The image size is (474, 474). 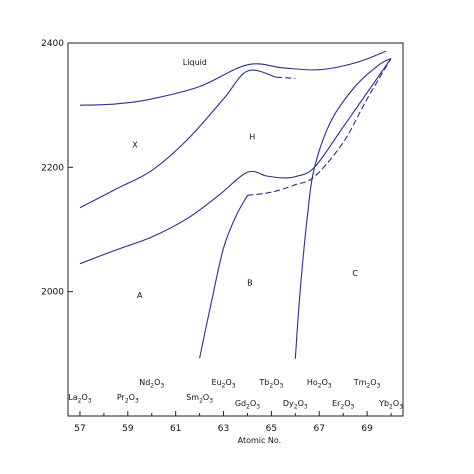 I want to click on compound-label: Ho2O3, so click(x=319, y=384).